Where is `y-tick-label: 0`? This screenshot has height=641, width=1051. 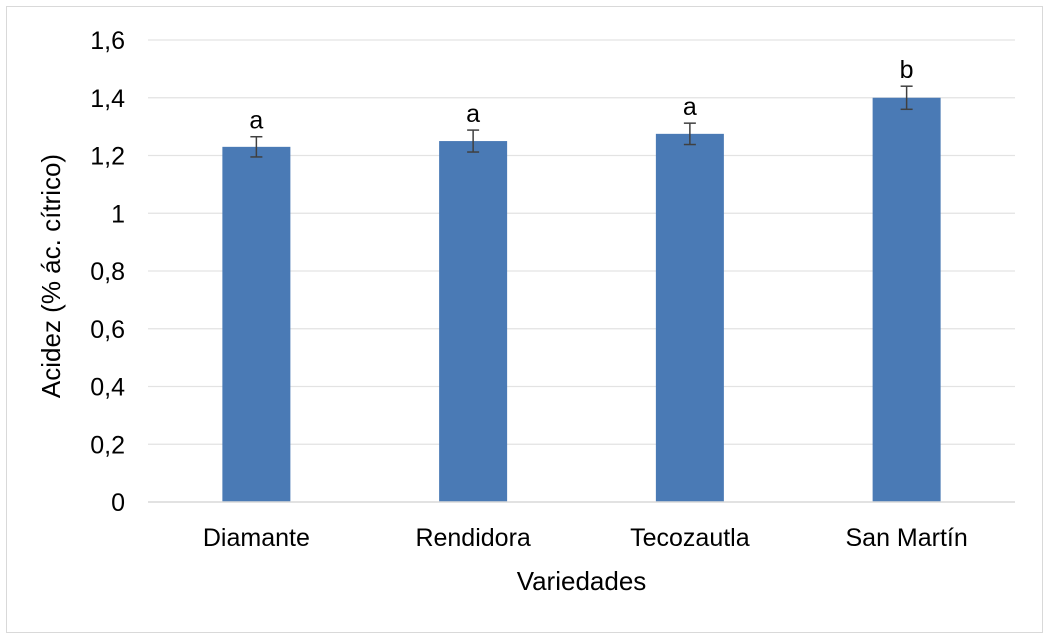
y-tick-label: 0 is located at coordinates (118, 503).